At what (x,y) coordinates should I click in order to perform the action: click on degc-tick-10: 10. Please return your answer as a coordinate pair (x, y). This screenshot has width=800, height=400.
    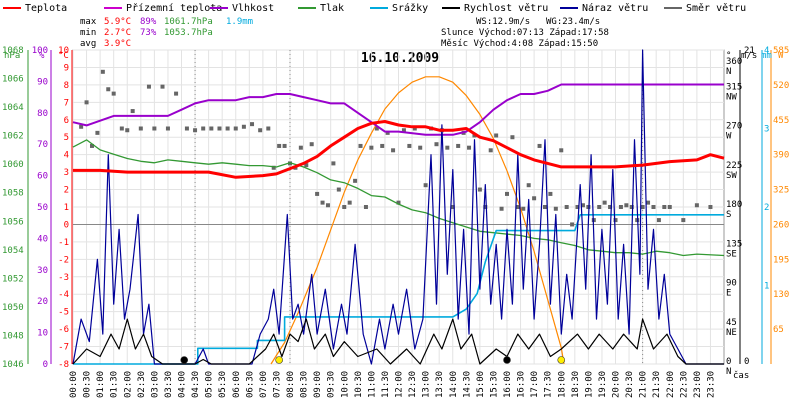
    Looking at the image, I should click on (63, 51).